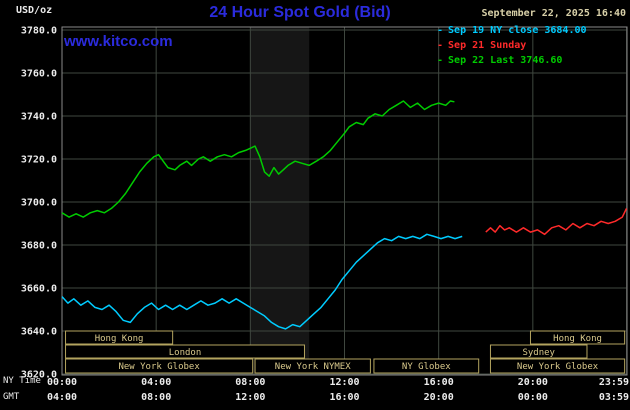 The height and width of the screenshot is (410, 630). Describe the element at coordinates (614, 397) in the screenshot. I see `x-tick-label-gmt: 03:59` at that location.